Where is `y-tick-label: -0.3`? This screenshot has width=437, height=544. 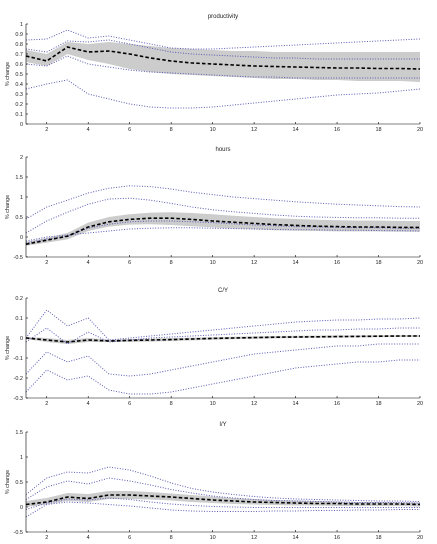
y-tick-label: -0.3 is located at coordinates (18, 399).